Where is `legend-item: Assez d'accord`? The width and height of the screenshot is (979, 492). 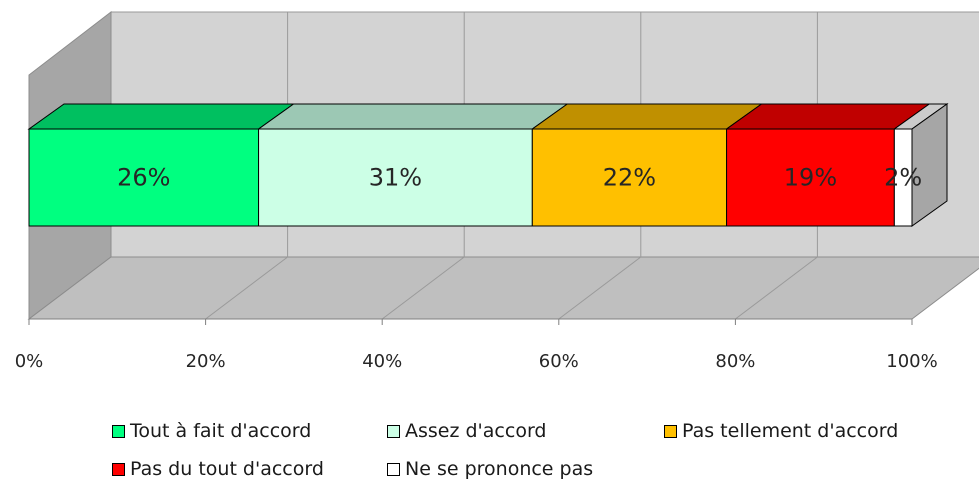 legend-item: Assez d'accord is located at coordinates (466, 431).